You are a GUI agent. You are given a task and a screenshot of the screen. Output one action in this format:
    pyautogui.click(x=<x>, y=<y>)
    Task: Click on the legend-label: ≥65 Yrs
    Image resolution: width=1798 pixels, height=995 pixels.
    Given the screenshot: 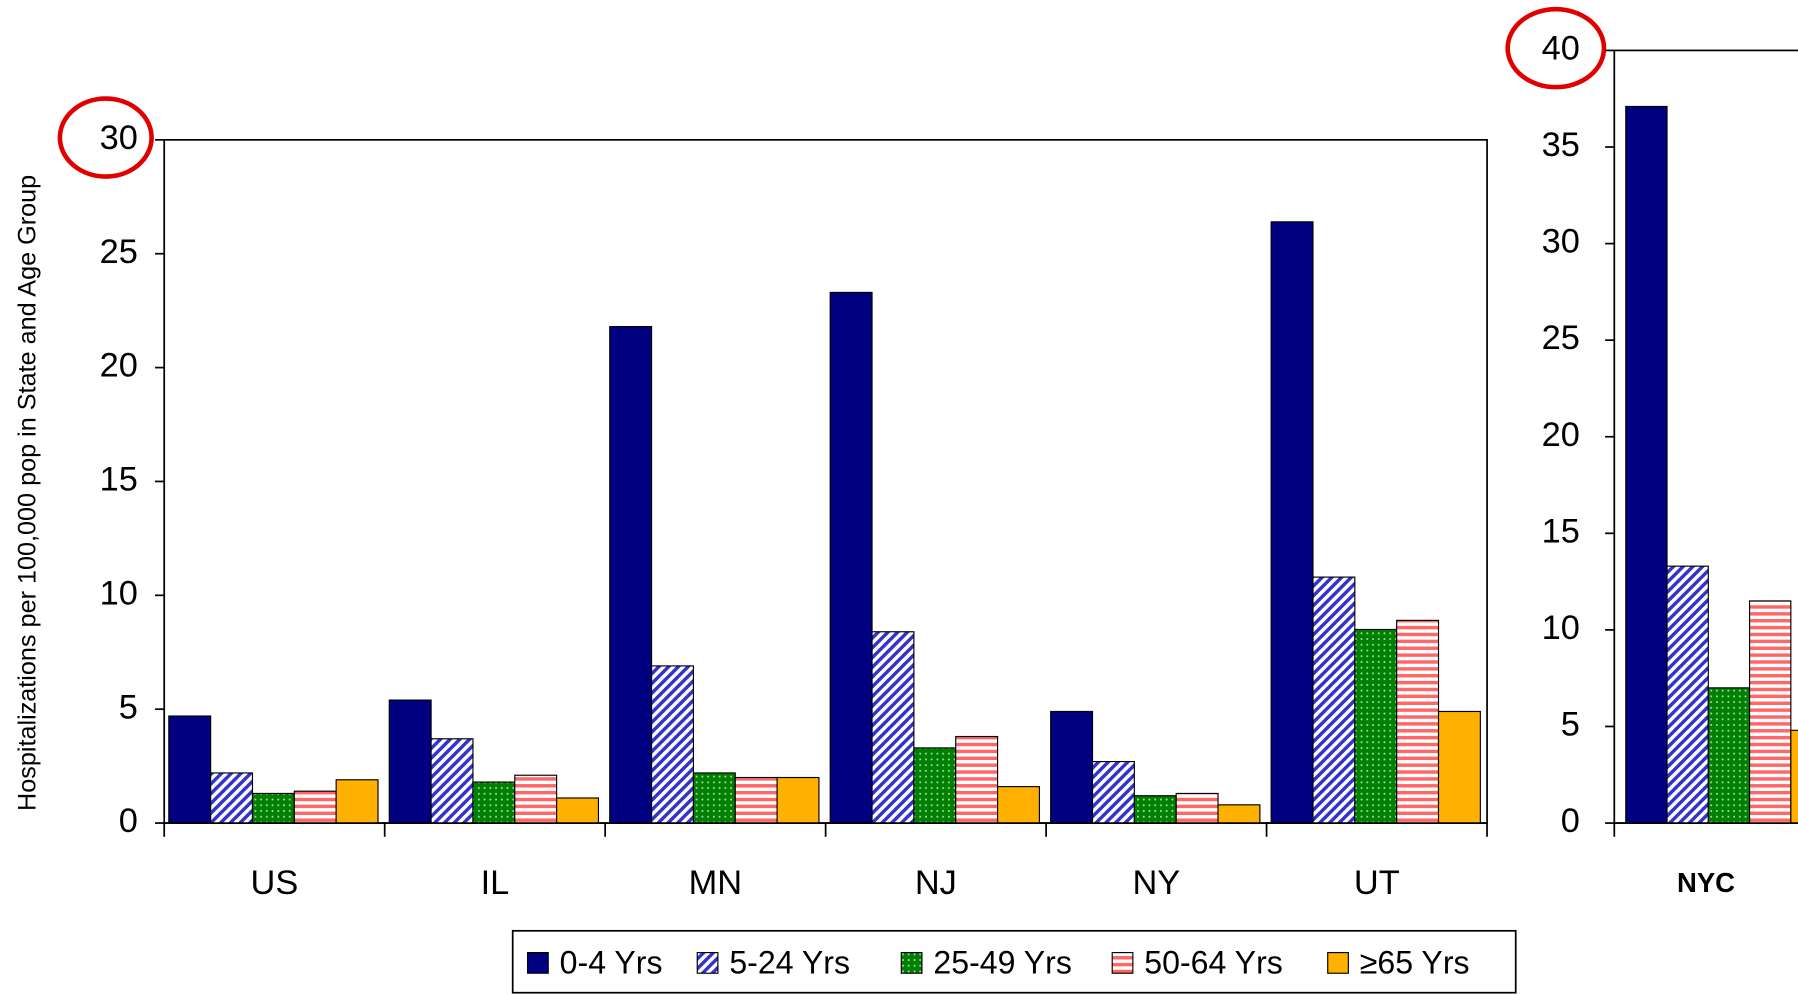 What is the action you would take?
    pyautogui.click(x=1415, y=963)
    